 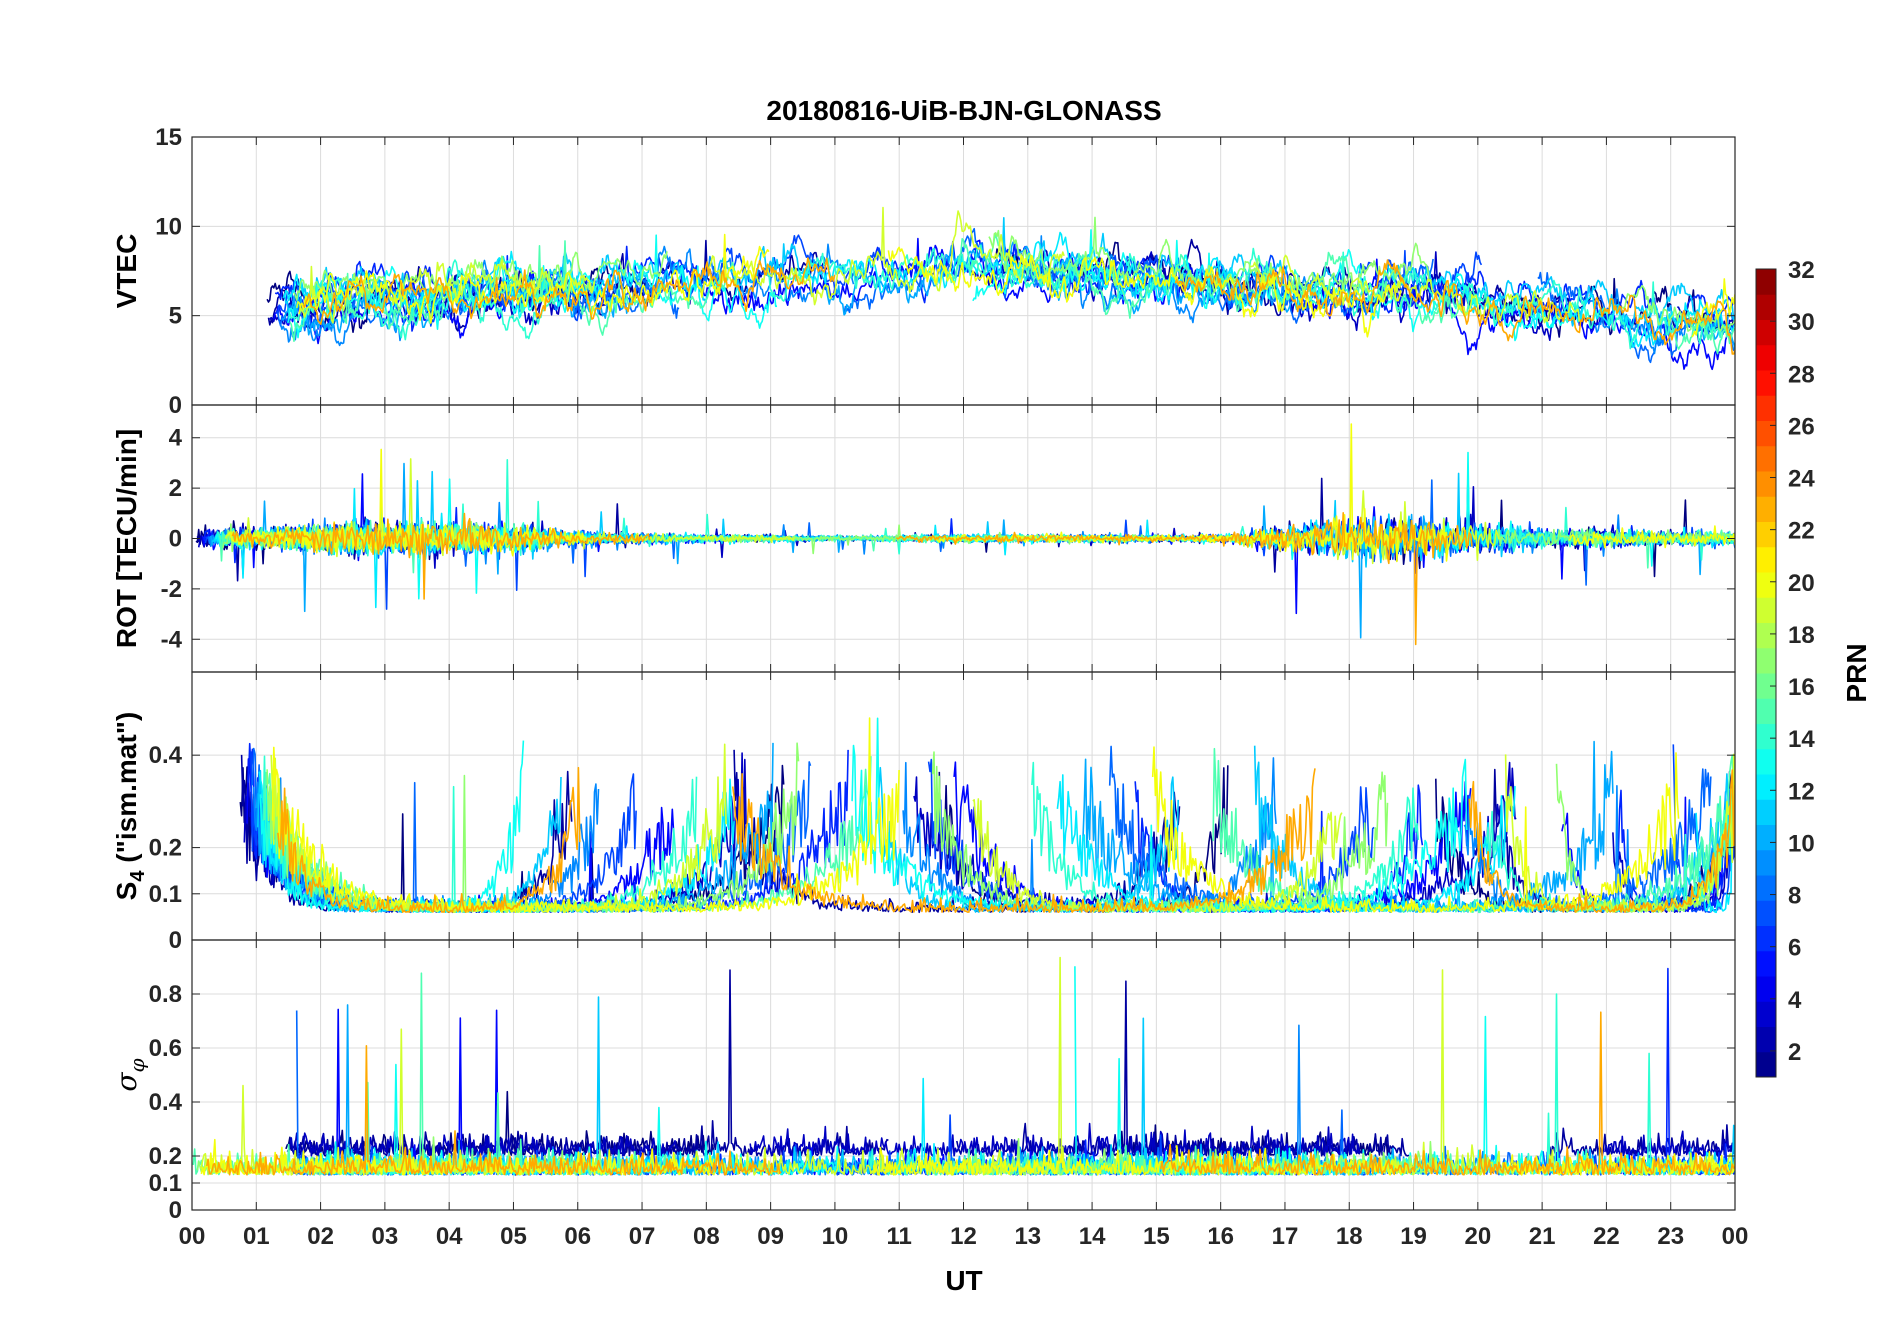 I want to click on vtec-ytick-label: 5, so click(x=175, y=316).